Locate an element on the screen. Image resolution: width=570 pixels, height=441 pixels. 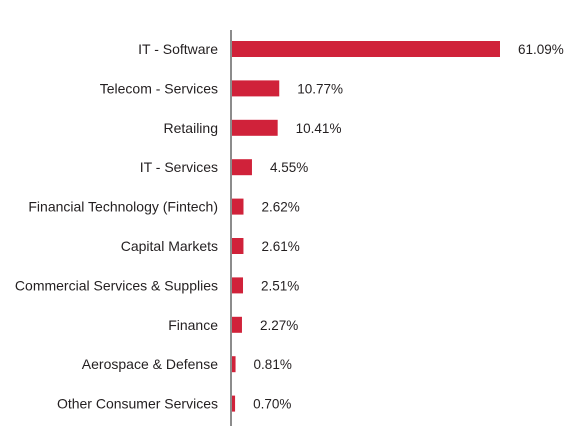
category-label-5: Capital Markets is located at coordinates (169, 246).